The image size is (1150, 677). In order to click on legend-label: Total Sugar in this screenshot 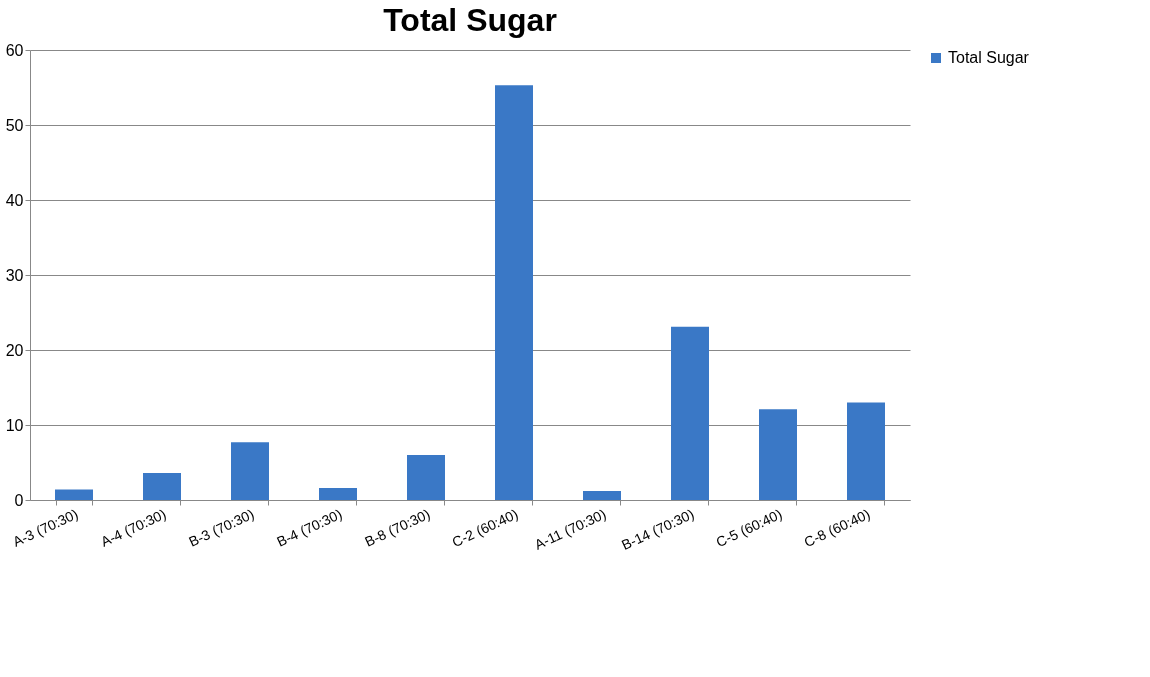, I will do `click(989, 57)`.